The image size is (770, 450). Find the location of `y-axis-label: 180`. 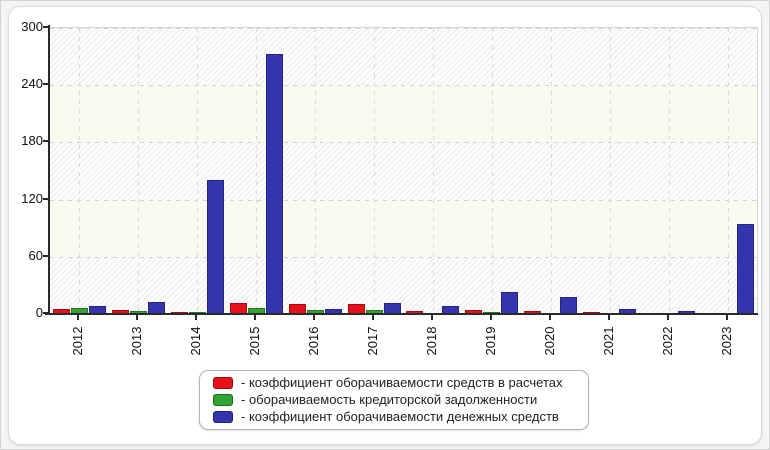

y-axis-label: 180 is located at coordinates (32, 141).